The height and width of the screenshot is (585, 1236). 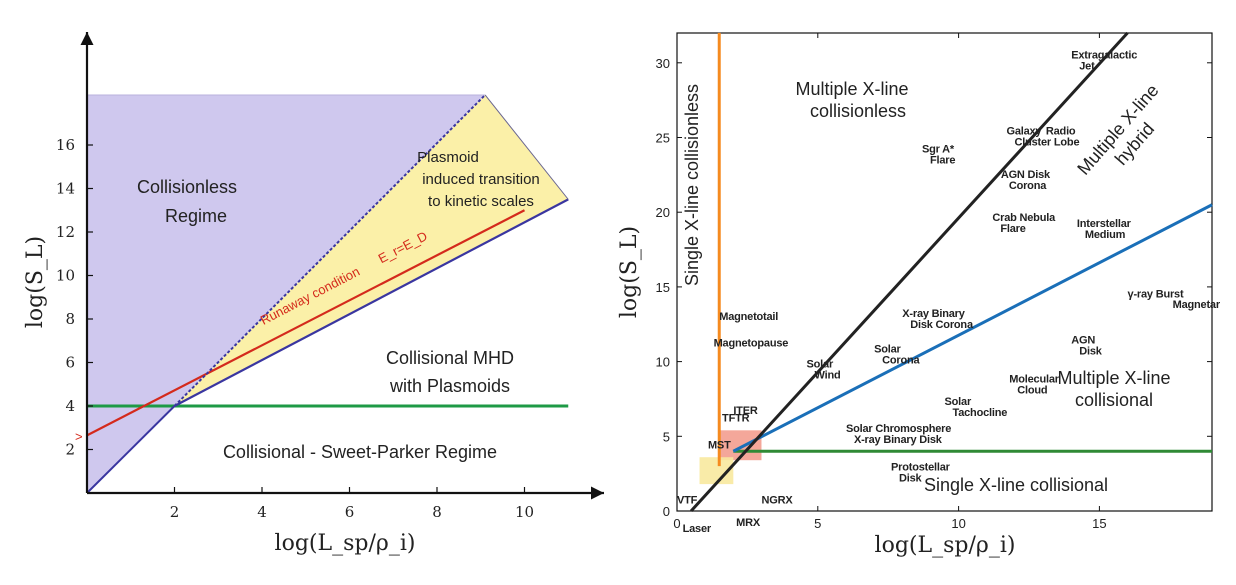 I want to click on object-label: AGN Disk Corona, so click(x=1026, y=180).